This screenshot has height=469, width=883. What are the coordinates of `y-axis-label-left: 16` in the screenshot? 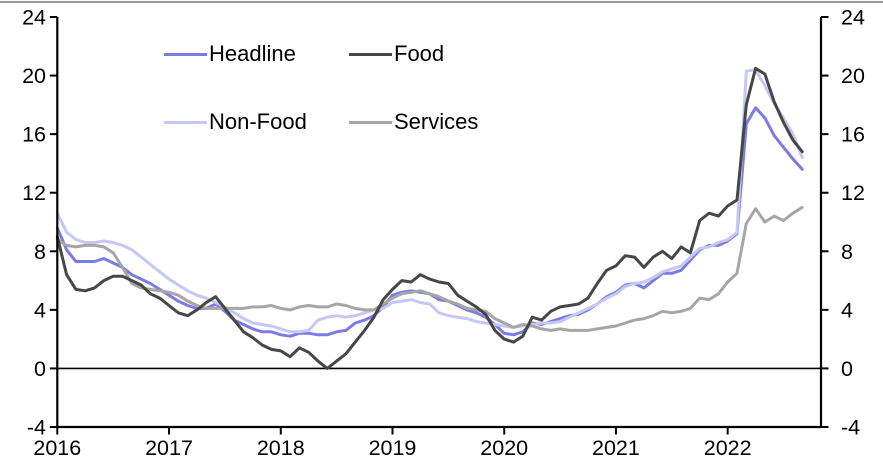 It's located at (34, 135).